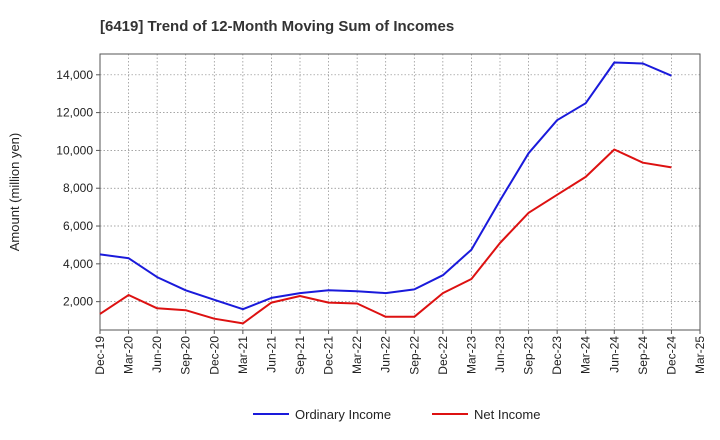  I want to click on x-tick-label: Mar-20, so click(129, 355).